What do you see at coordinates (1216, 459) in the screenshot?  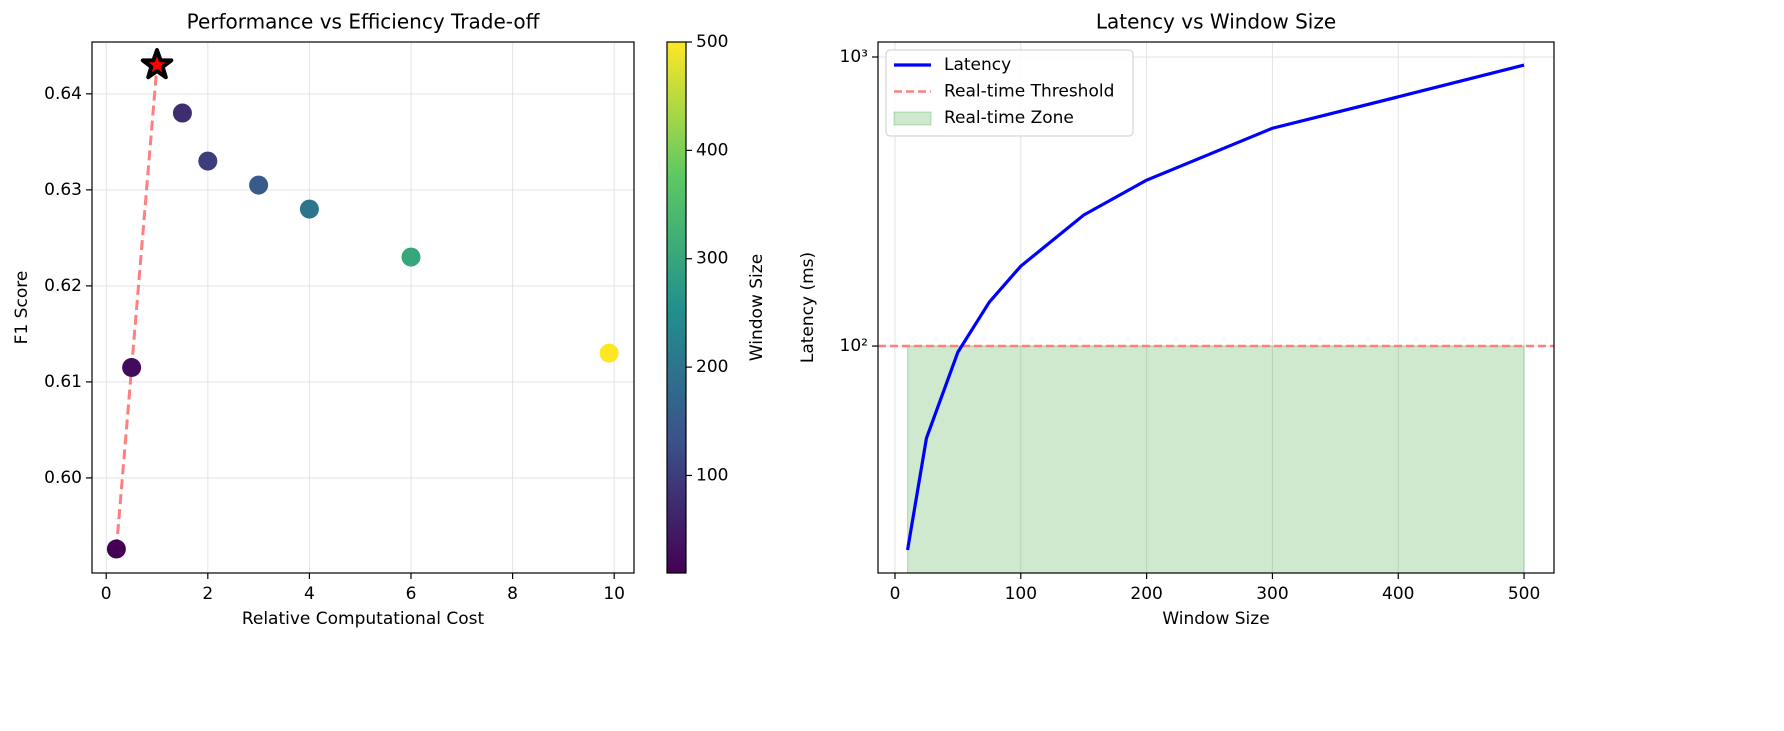 I see `real-time-zone` at bounding box center [1216, 459].